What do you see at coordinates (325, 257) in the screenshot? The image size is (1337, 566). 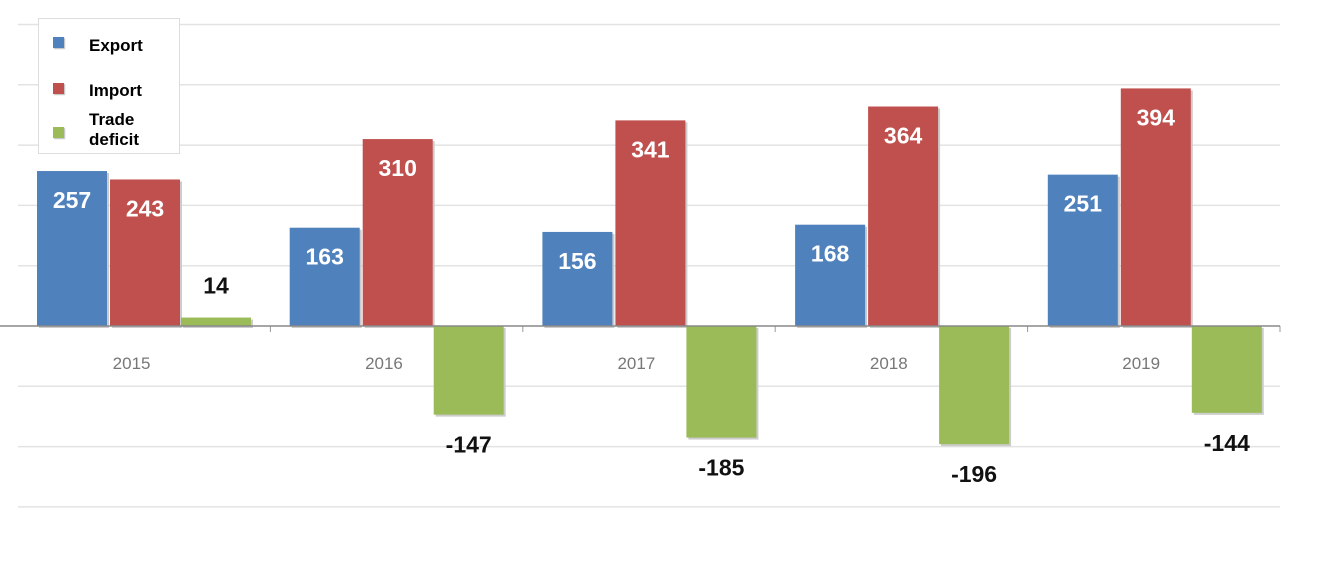 I see `data-label: 163` at bounding box center [325, 257].